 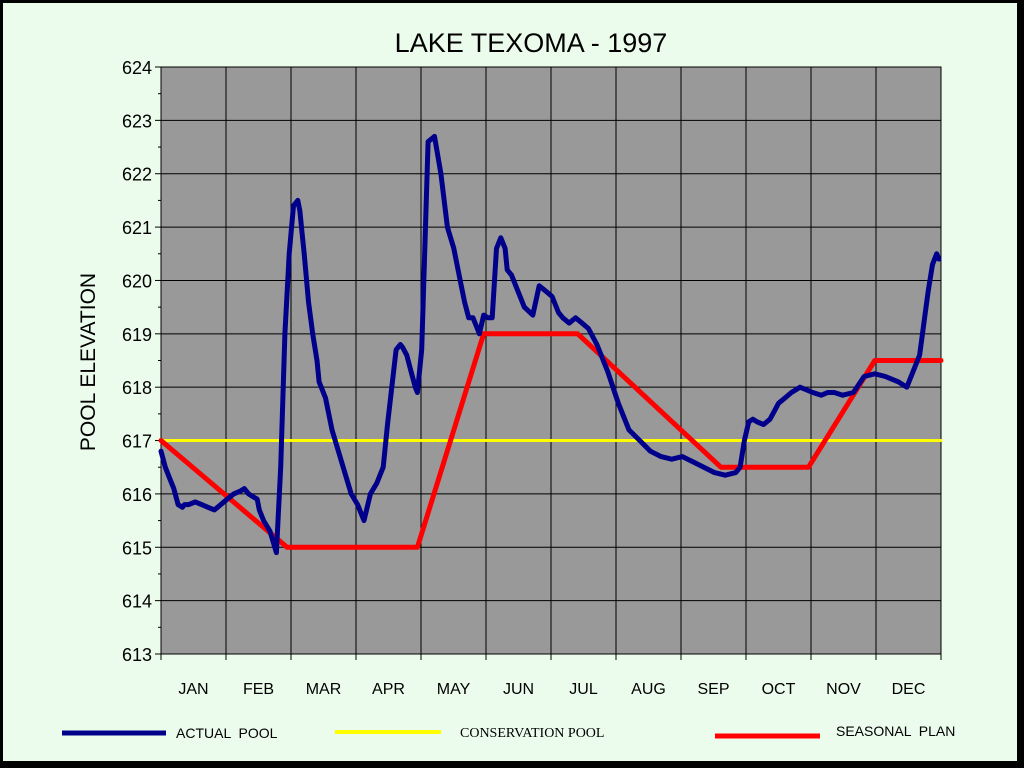 I want to click on y-tick-label: 619, so click(x=137, y=335).